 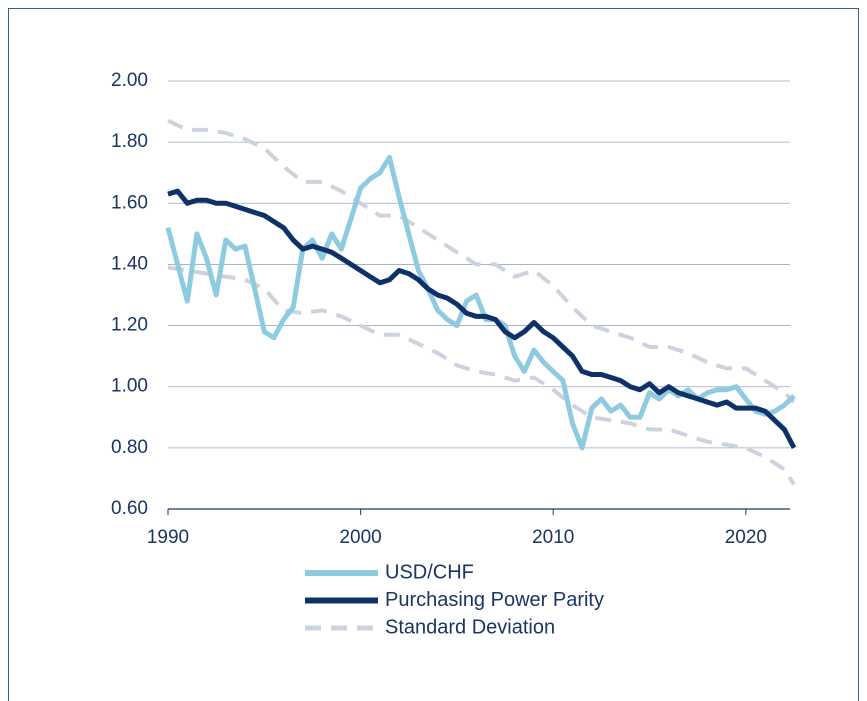 I want to click on y-tick-label: 0.80, so click(x=129, y=447).